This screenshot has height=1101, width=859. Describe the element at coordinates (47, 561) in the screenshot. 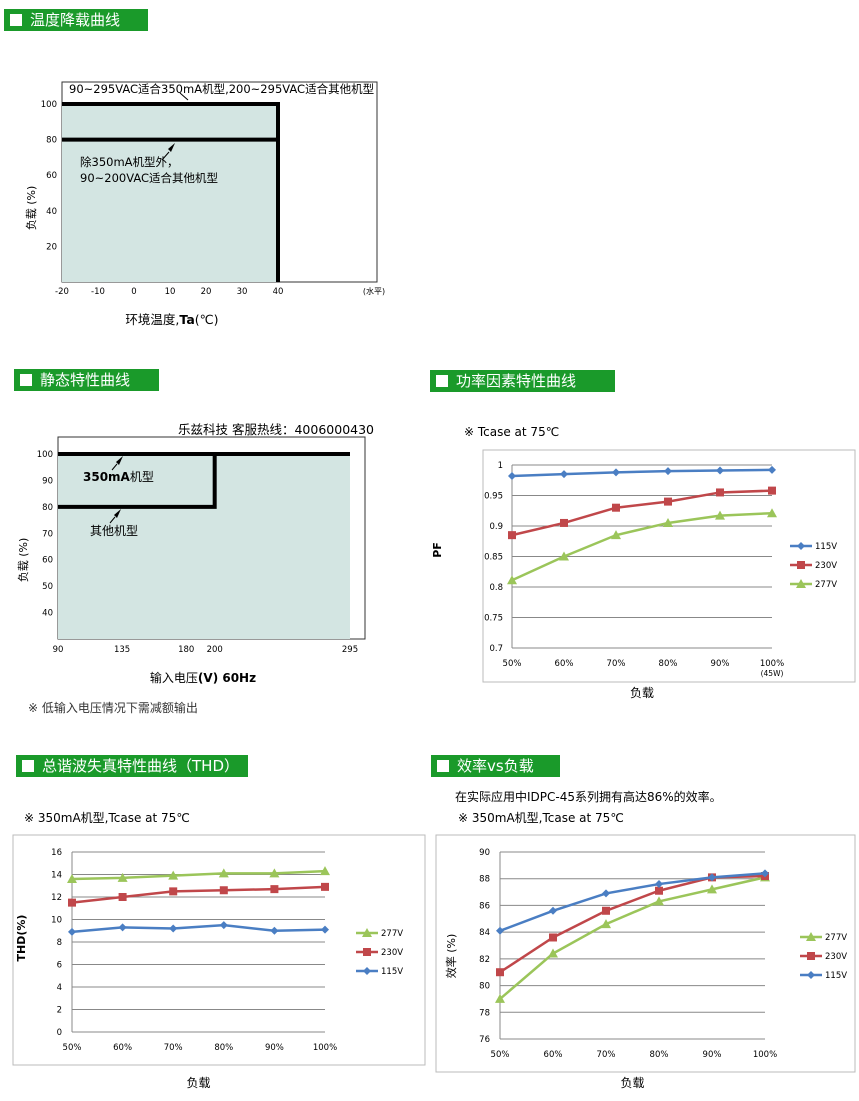

I see `y-tick-label: 60` at that location.